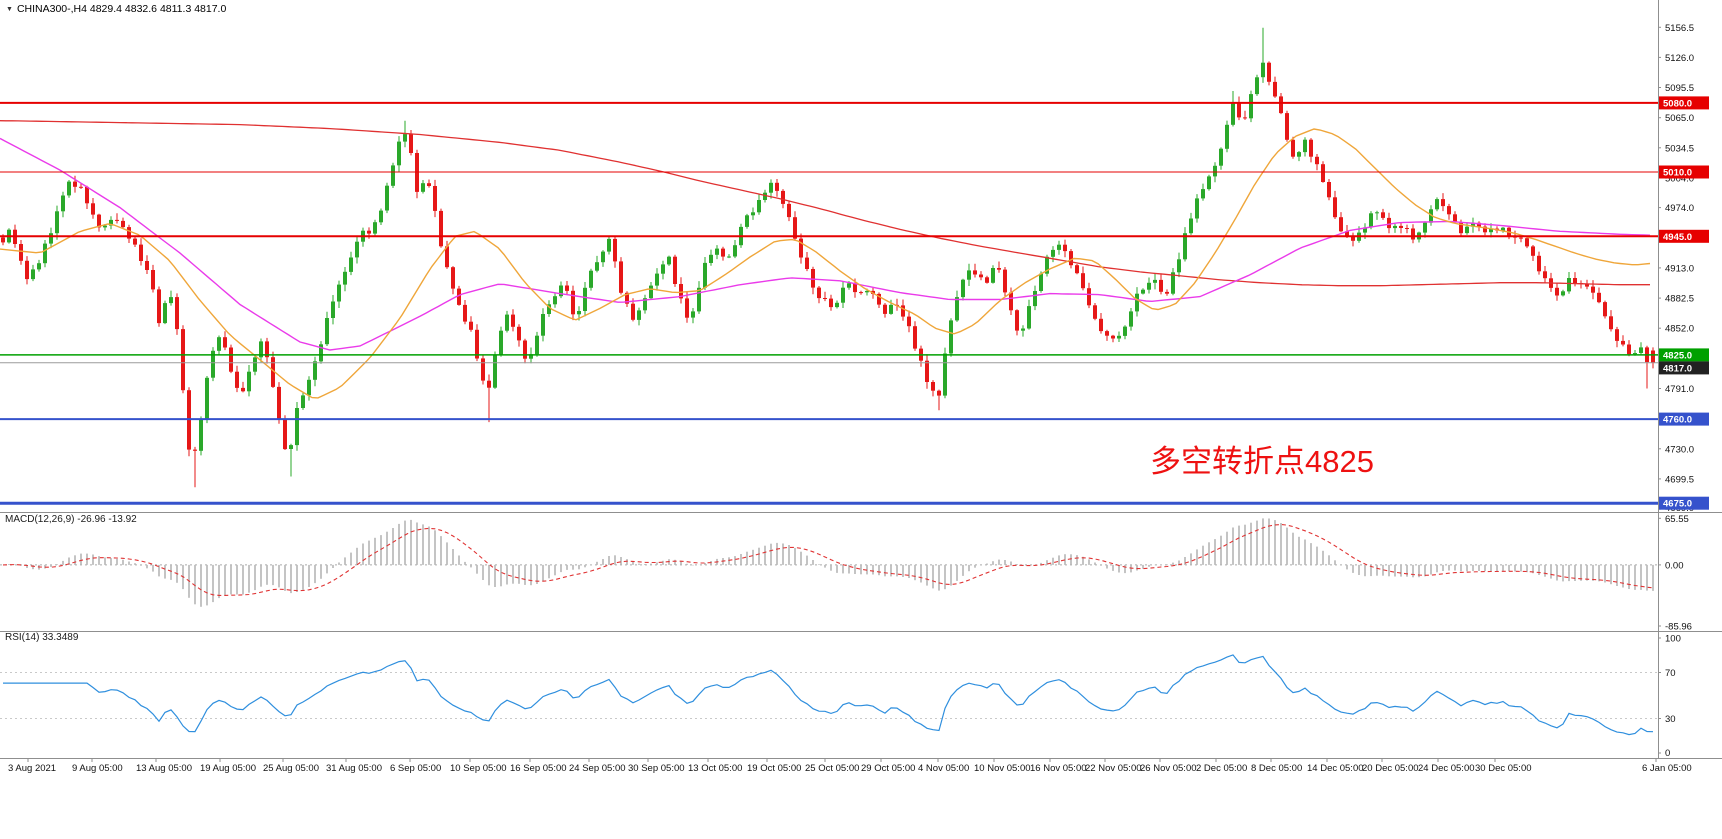 The image size is (1722, 839). What do you see at coordinates (1670, 719) in the screenshot?
I see `rsi-scale-label: 30` at bounding box center [1670, 719].